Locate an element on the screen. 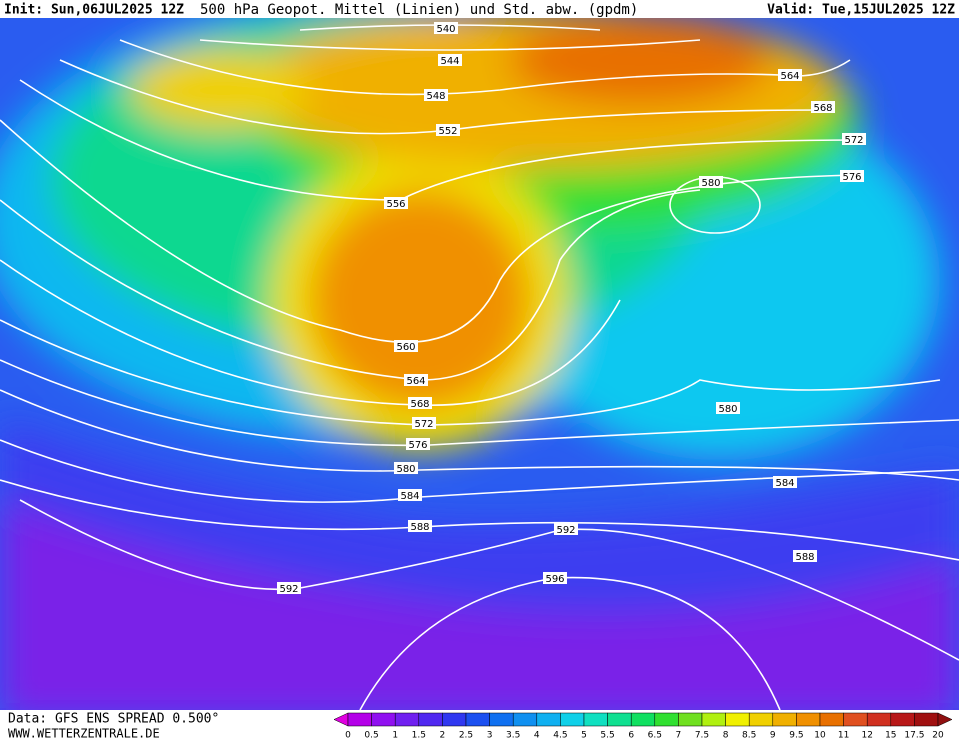 The height and width of the screenshot is (745, 959). colorbar-tick-label: 12 is located at coordinates (866, 736).